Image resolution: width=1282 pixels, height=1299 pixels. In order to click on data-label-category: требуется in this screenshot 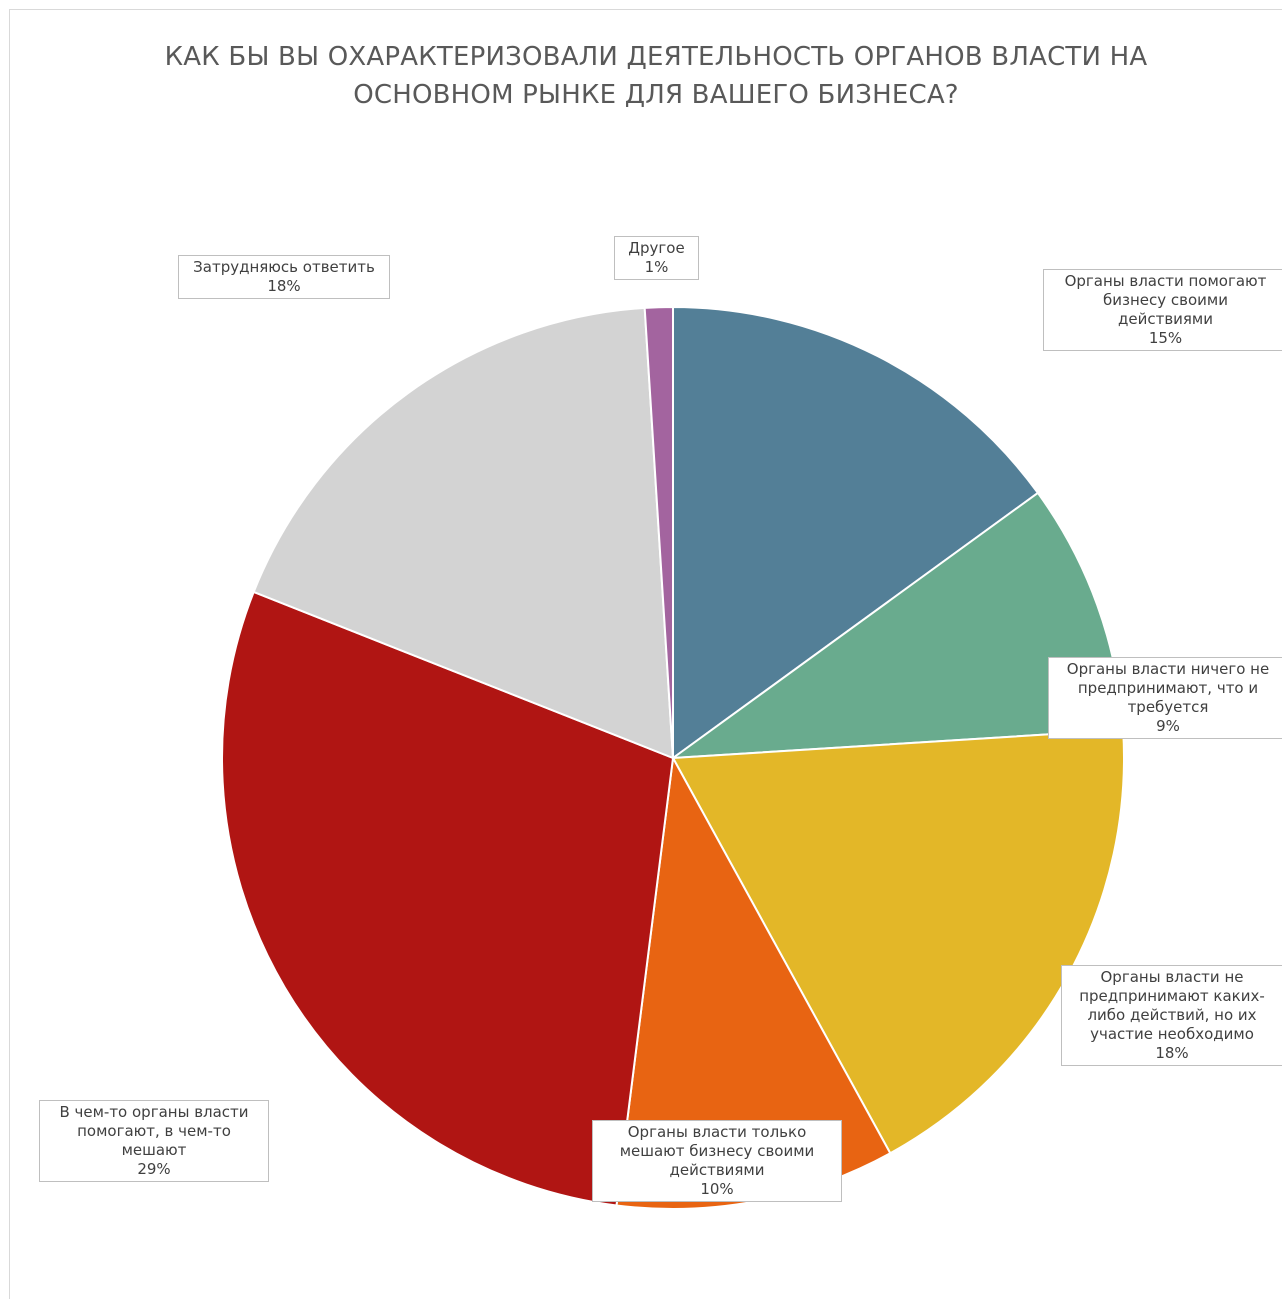, I will do `click(1168, 707)`.